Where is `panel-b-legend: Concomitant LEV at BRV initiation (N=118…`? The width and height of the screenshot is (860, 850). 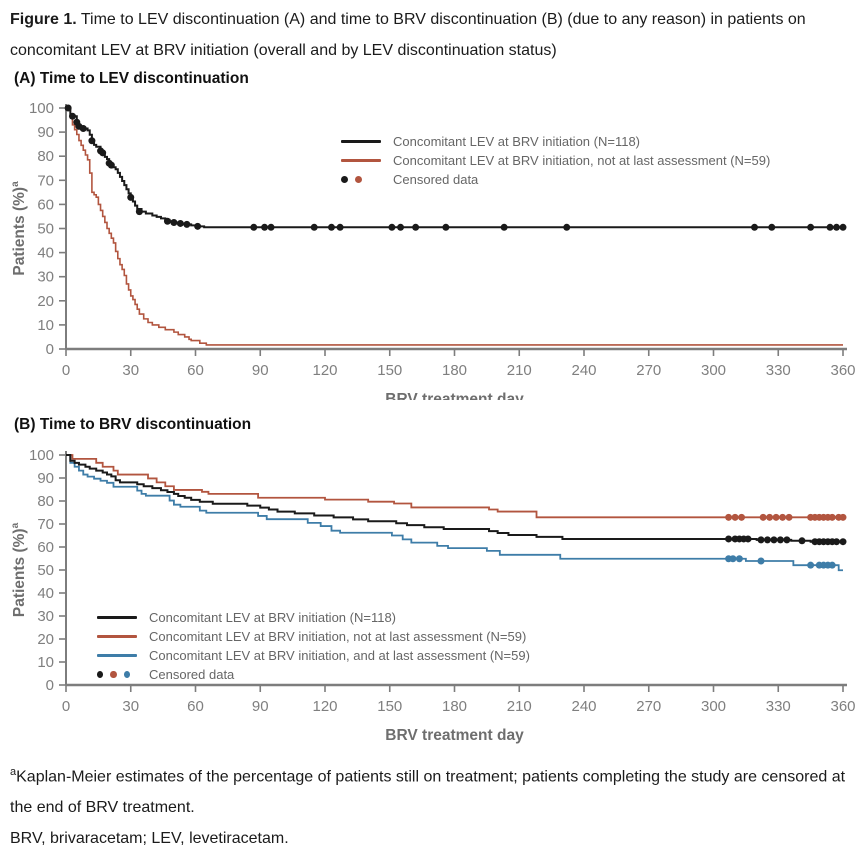 panel-b-legend: Concomitant LEV at BRV initiation (N=118… is located at coordinates (313, 646).